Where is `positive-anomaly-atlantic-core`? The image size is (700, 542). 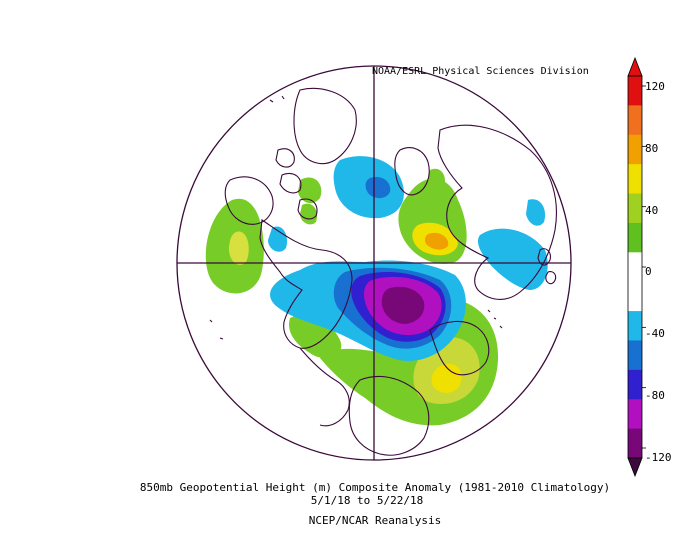 positive-anomaly-atlantic-core is located at coordinates (446, 378).